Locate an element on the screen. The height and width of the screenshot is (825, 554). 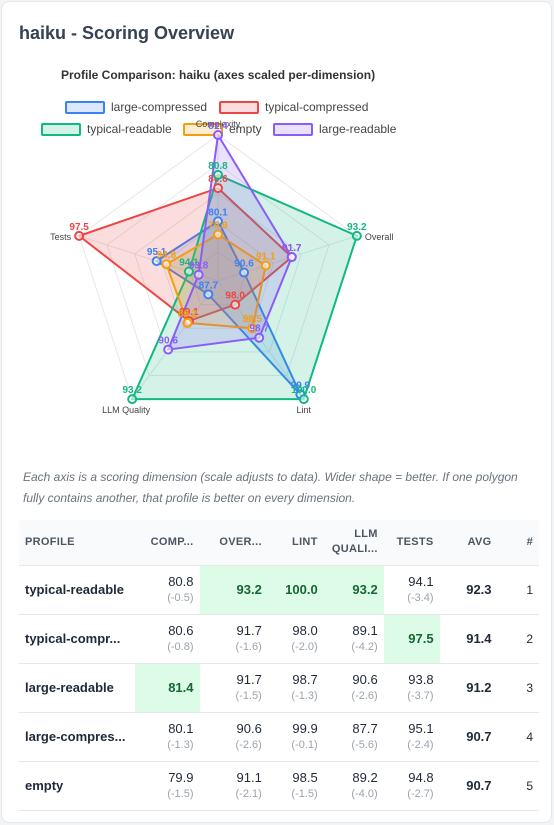
cell-lint: 98.0 (-2.0) is located at coordinates (295, 639).